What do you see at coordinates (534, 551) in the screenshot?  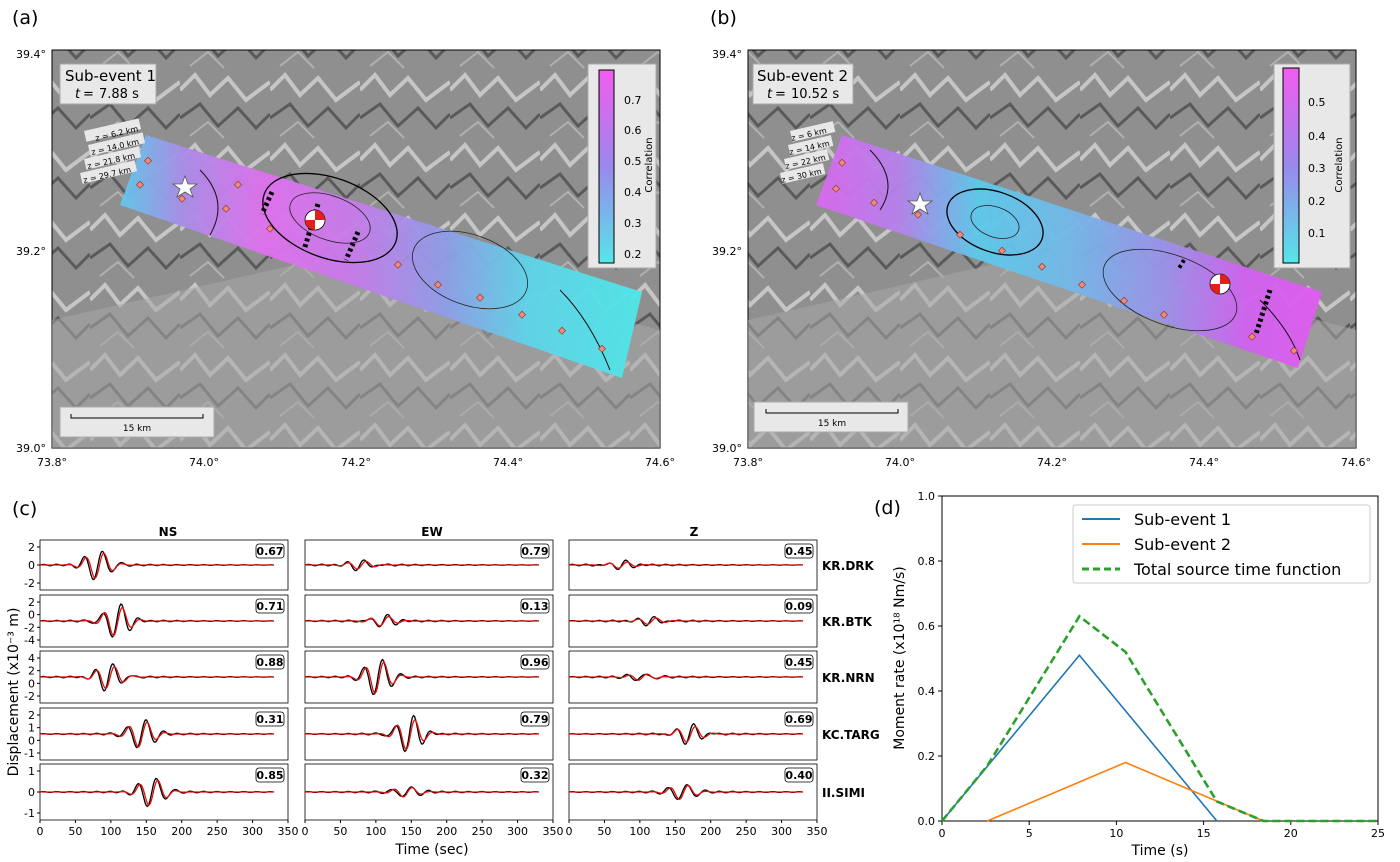 I see `correlation-value: 0.79` at bounding box center [534, 551].